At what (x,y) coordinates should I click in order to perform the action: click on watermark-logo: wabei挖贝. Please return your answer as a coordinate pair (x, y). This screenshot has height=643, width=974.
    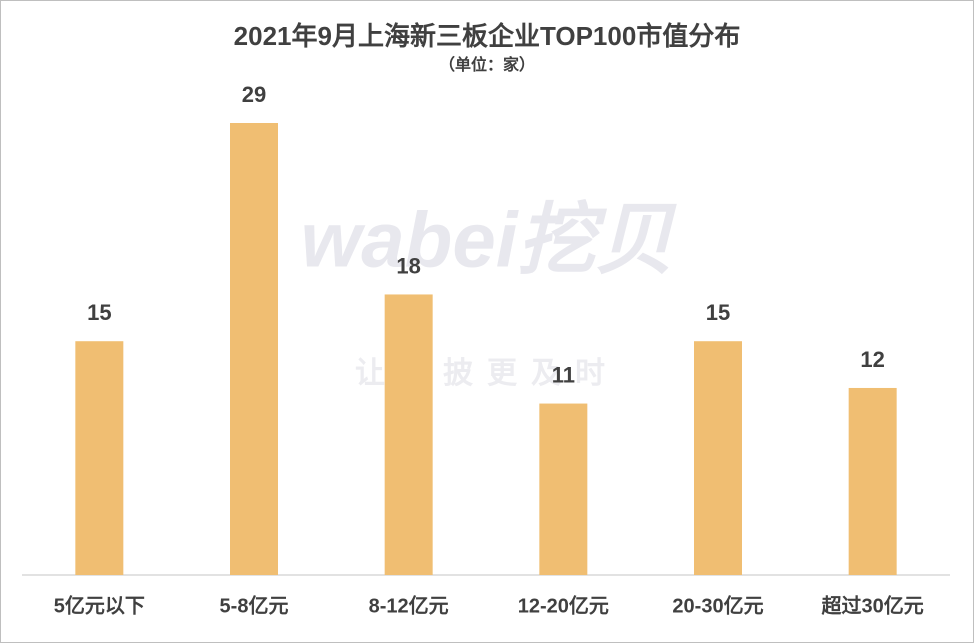
    Looking at the image, I should click on (489, 240).